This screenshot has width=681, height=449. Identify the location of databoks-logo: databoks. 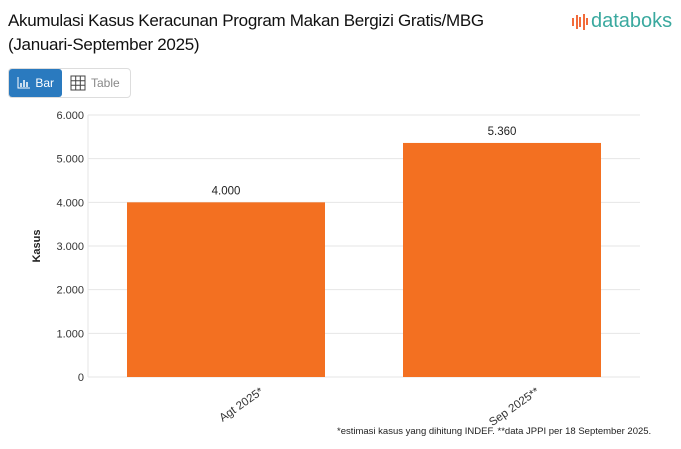
(622, 21).